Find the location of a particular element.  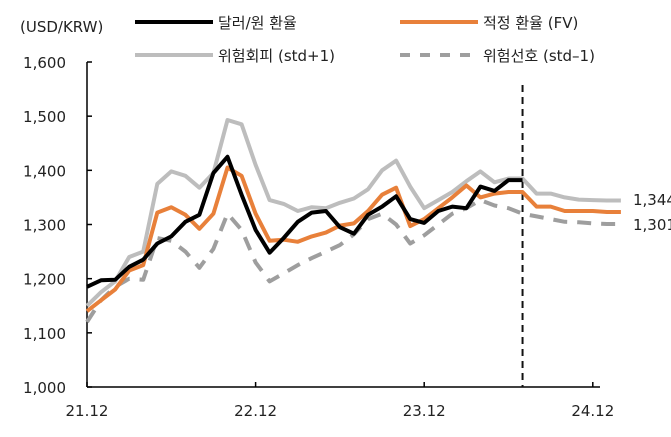

end-labels: 1,344.3 1,301.0 is located at coordinates (652, 212).